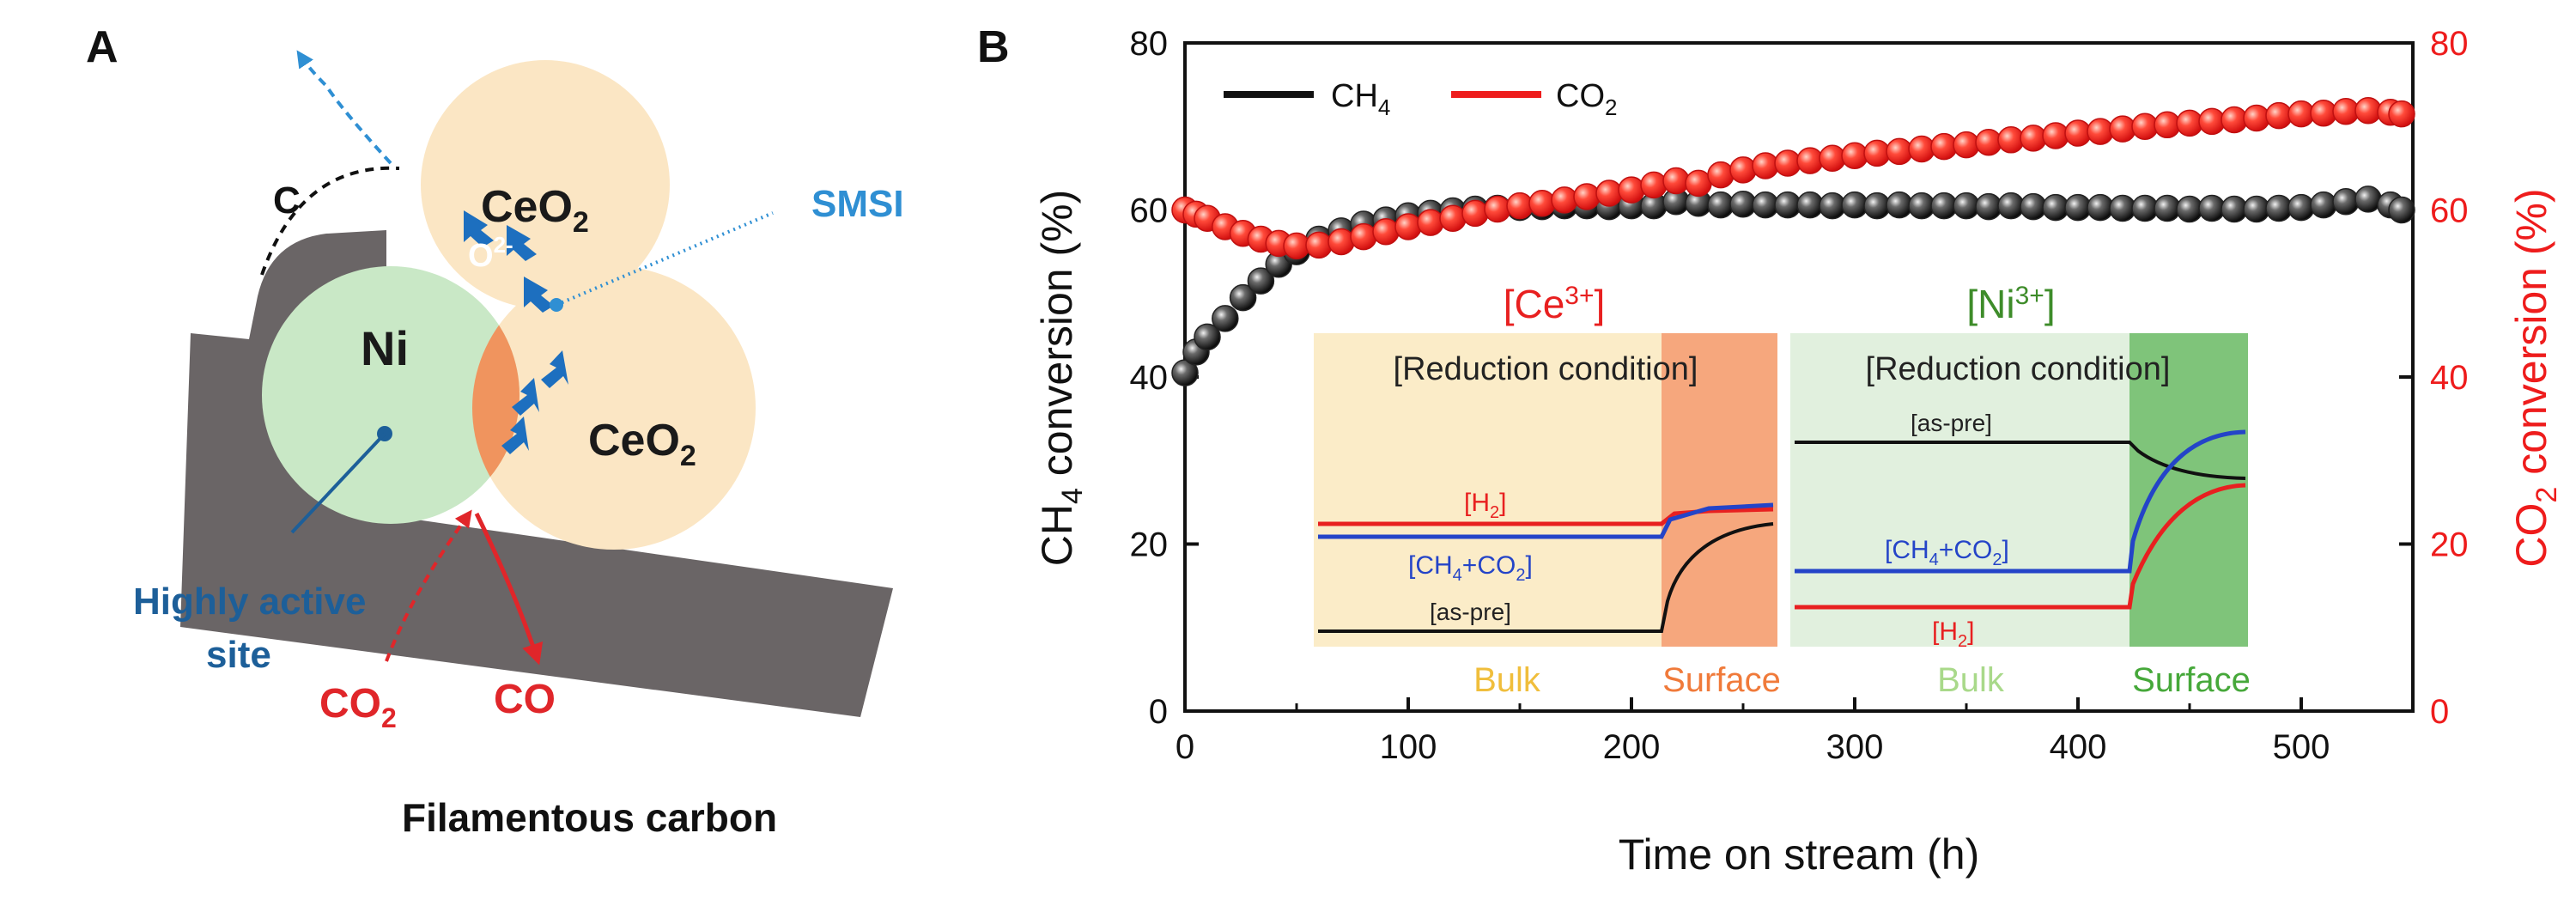  I want to click on inset-ni3-ch4co2-label: [CH4+CO2], so click(1947, 552).